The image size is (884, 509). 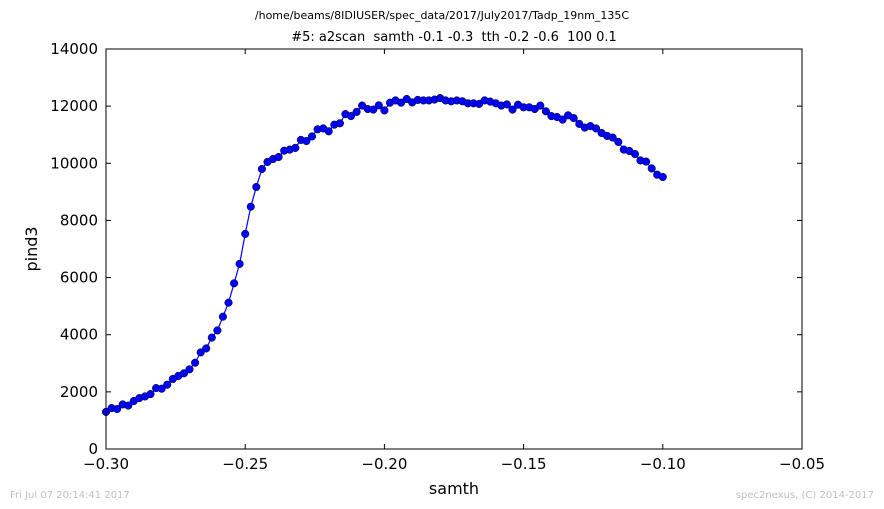 I want to click on y-tick-label: 0, so click(x=93, y=449).